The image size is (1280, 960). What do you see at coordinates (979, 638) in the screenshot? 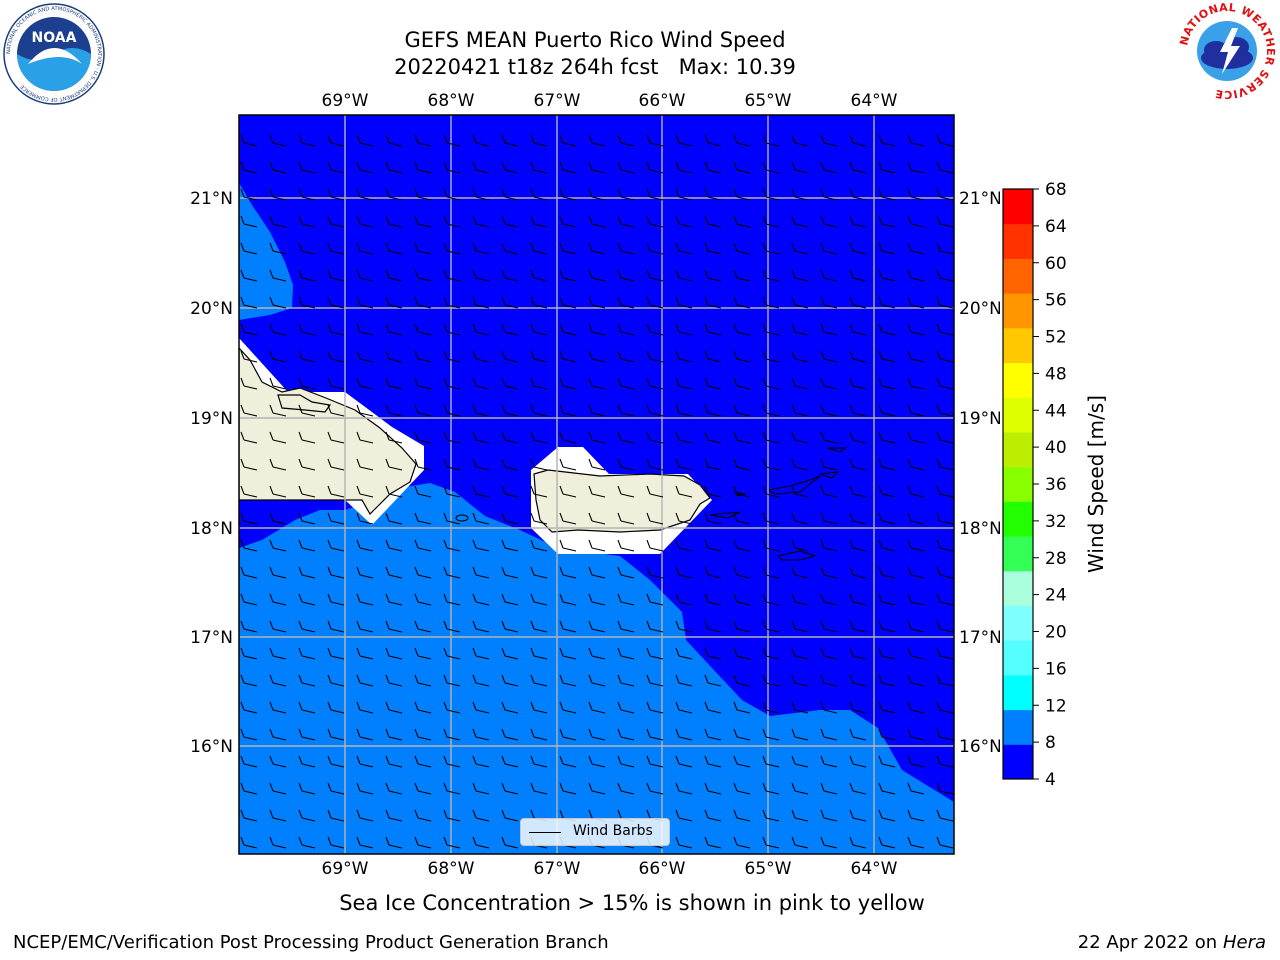
I see `lat-label-right: 17°N` at bounding box center [979, 638].